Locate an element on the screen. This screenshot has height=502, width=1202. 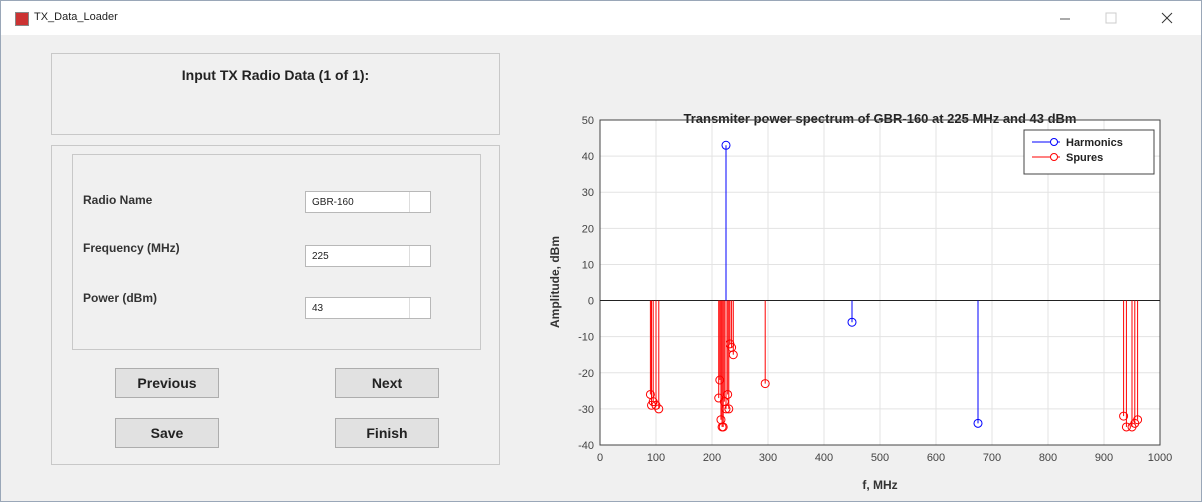
panel-title: Input TX Radio Data (1 of 1): is located at coordinates (275, 75).